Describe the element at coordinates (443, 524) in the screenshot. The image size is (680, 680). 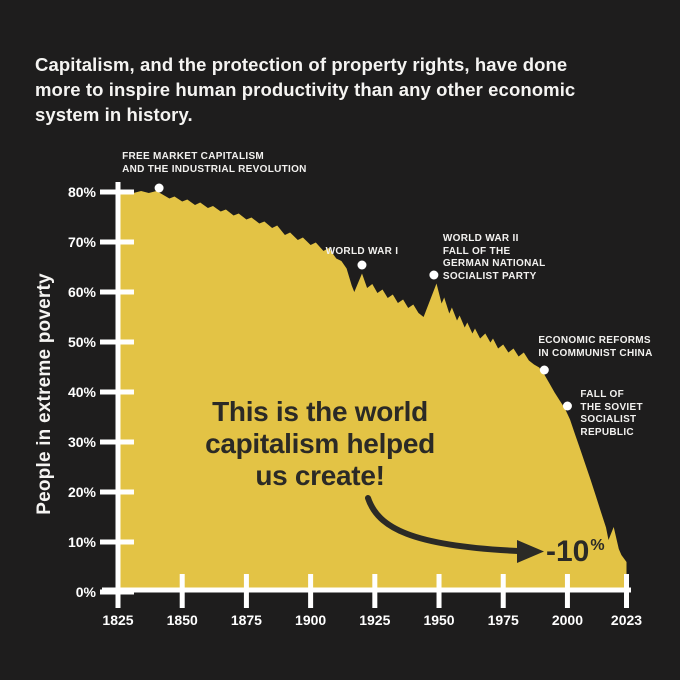
I see `arrow-annotation` at that location.